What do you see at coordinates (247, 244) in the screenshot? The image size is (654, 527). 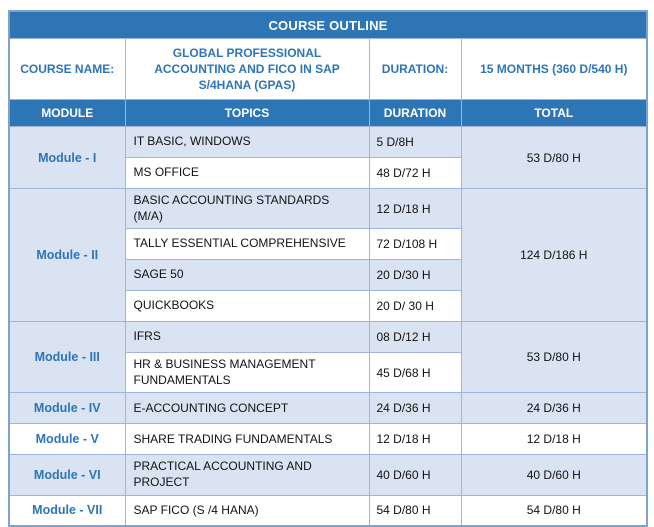 I see `topic-cell: TALLY ESSENTIAL COMPREHENSIVE` at bounding box center [247, 244].